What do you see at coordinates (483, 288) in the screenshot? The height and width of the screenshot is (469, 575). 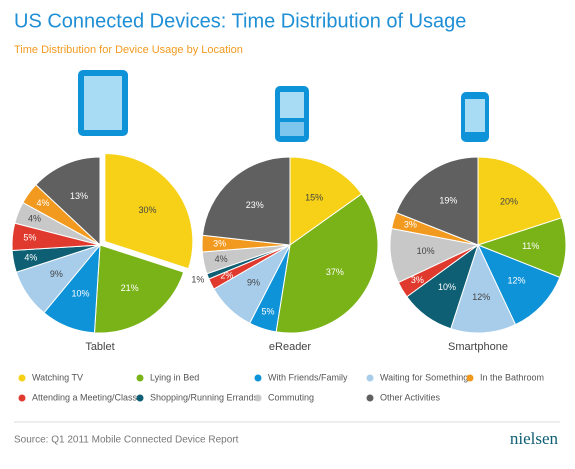 I see `pie-slice: Waiting for Something` at bounding box center [483, 288].